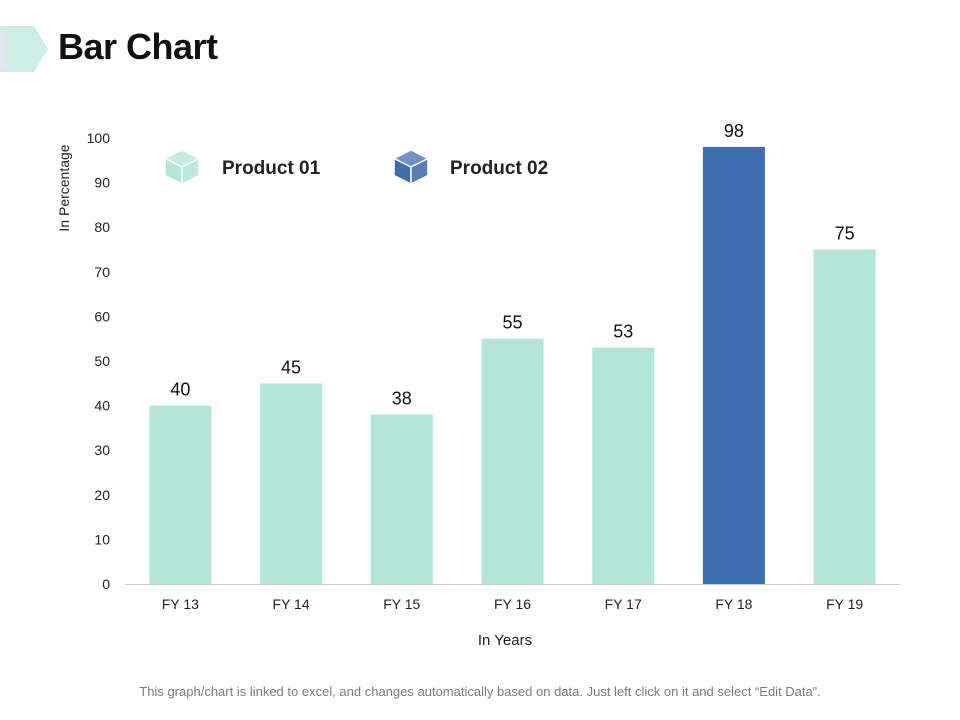  What do you see at coordinates (402, 399) in the screenshot?
I see `bar-value-label: 38` at bounding box center [402, 399].